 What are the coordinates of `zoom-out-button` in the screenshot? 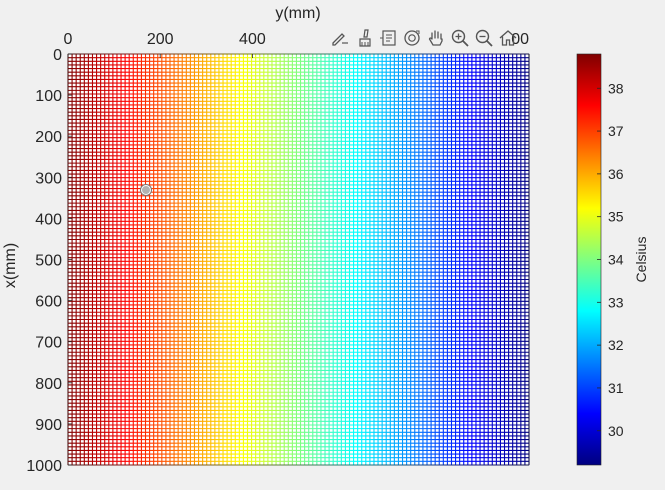 It's located at (484, 38).